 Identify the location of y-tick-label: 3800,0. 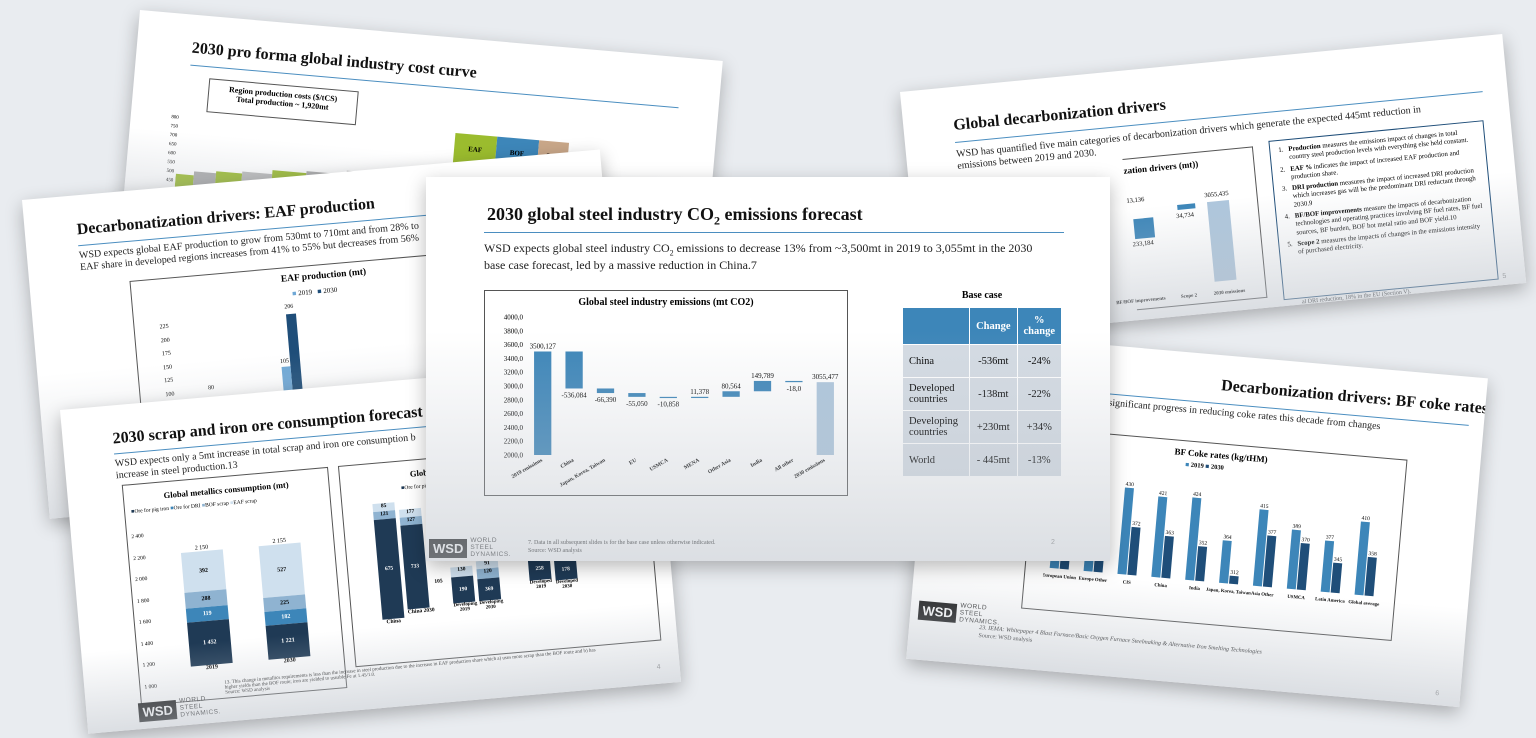
(514, 331).